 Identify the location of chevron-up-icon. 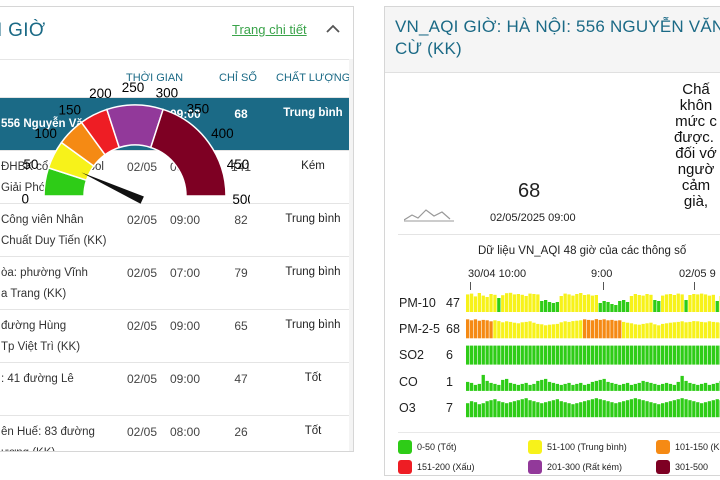
(333, 29).